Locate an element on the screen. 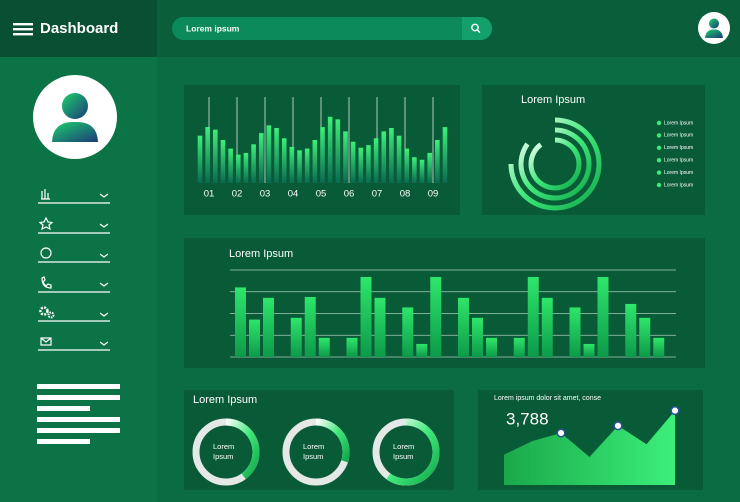 The width and height of the screenshot is (740, 502). x-tick-label: 04 is located at coordinates (293, 194).